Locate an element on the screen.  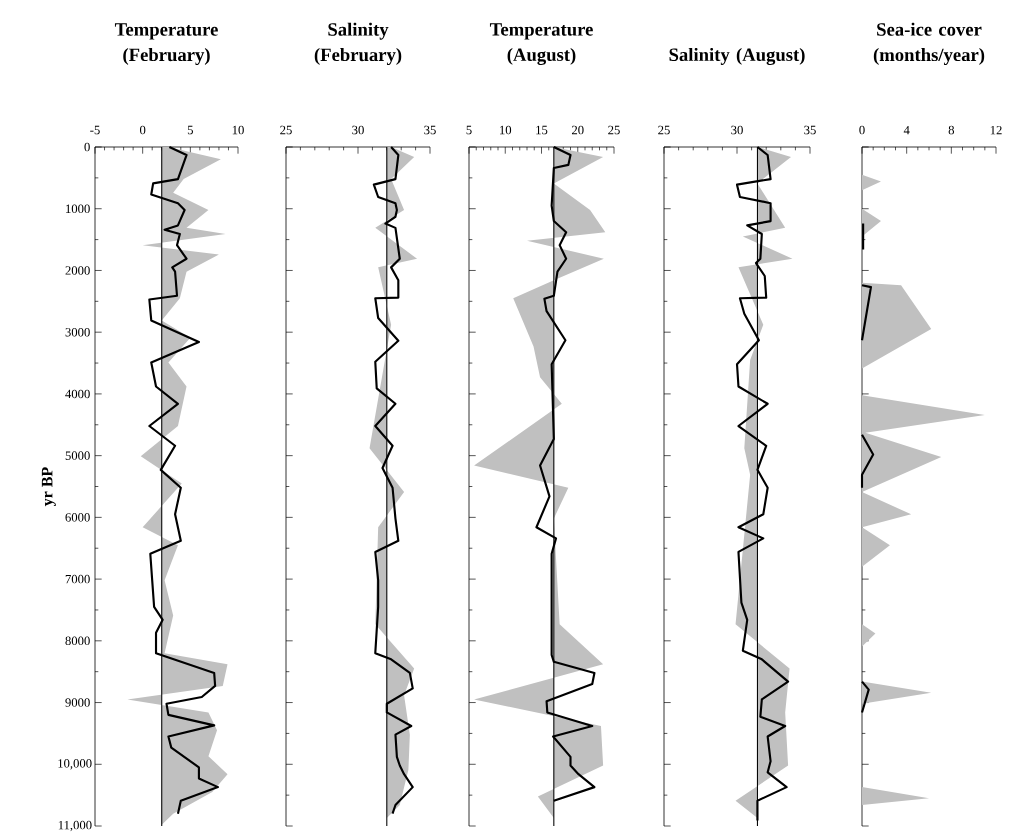
y-tick-label: 0 is located at coordinates (87, 147).